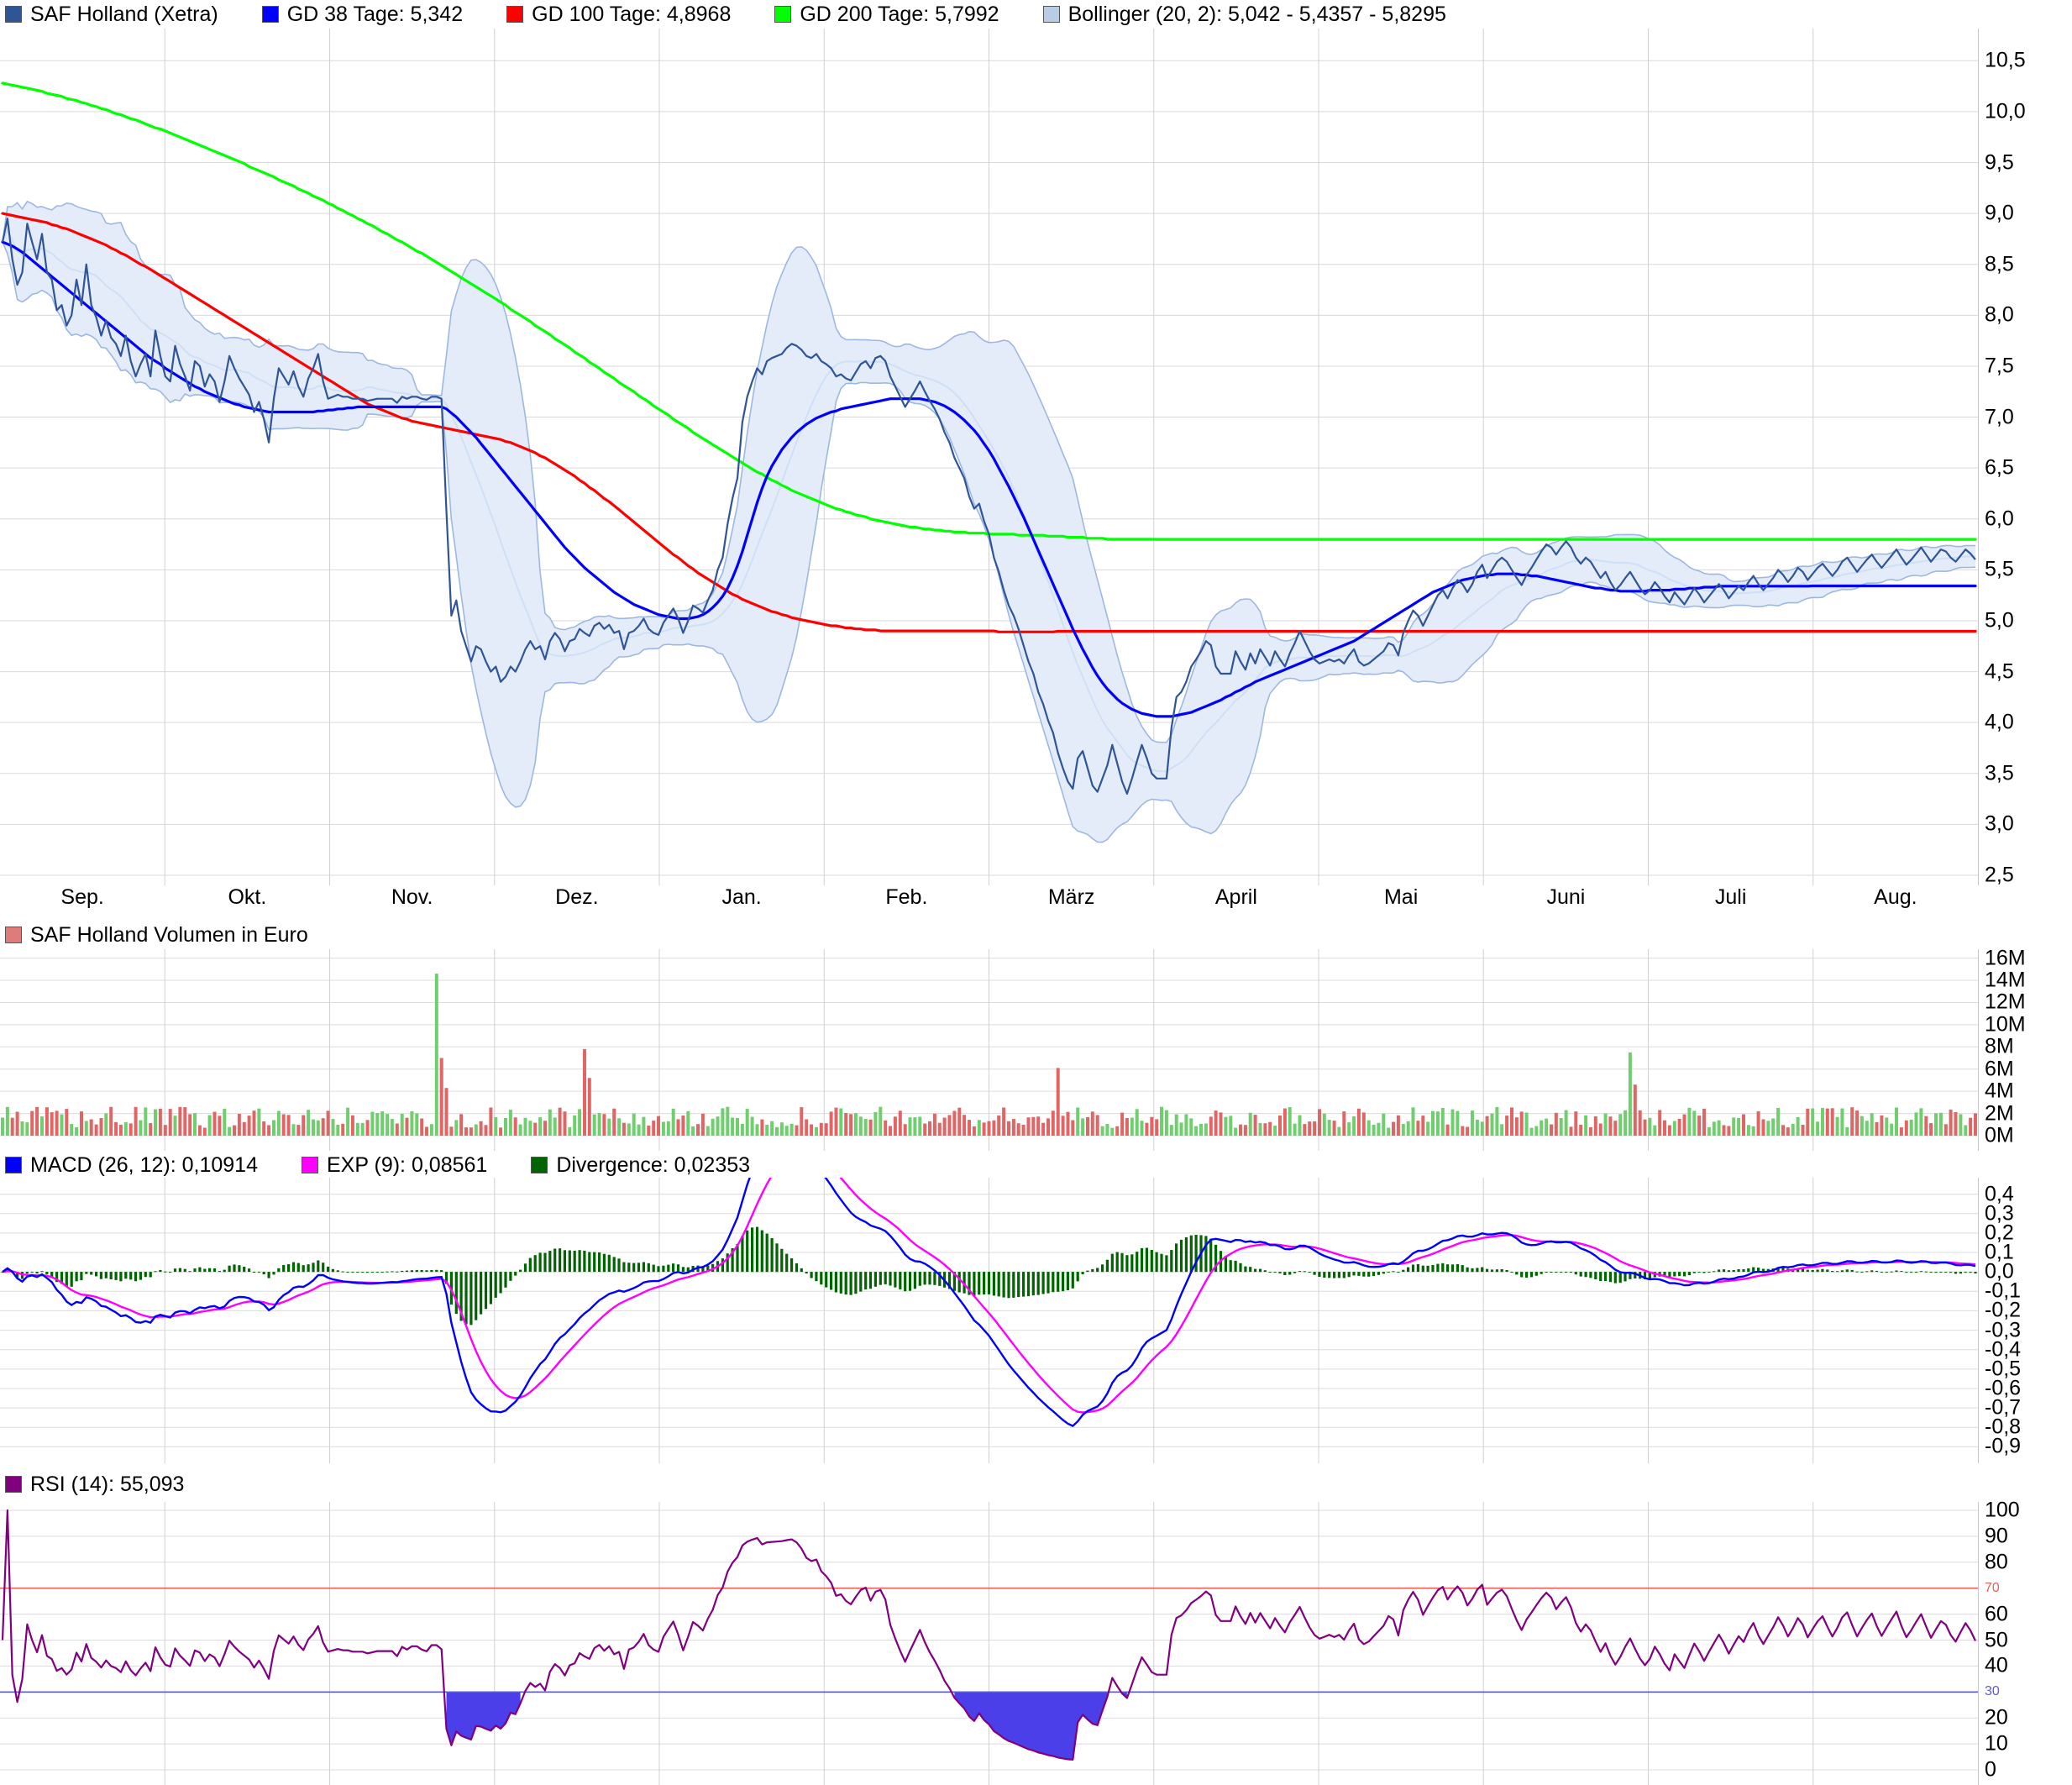  I want to click on y-tick-label: 5,5, so click(2000, 569).